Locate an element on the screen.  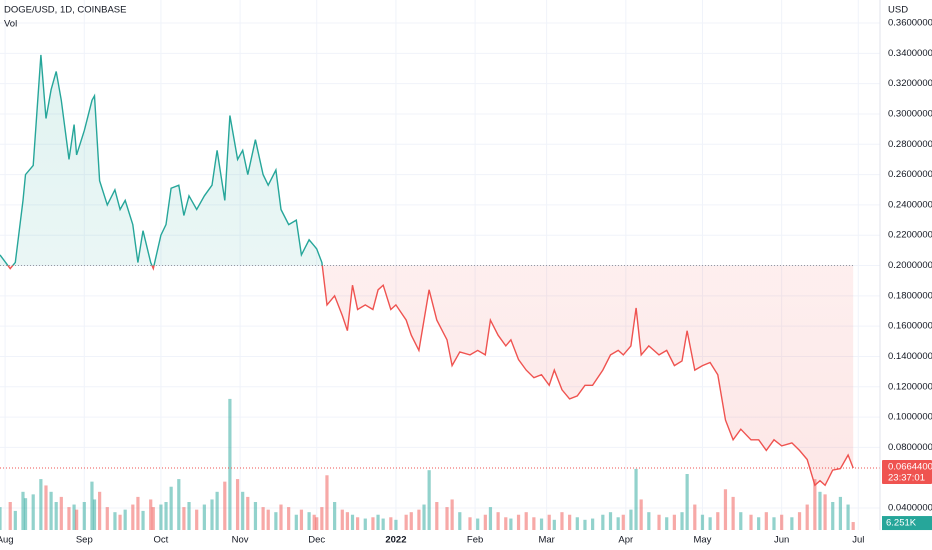
volume-label: 6.251K is located at coordinates (901, 523).